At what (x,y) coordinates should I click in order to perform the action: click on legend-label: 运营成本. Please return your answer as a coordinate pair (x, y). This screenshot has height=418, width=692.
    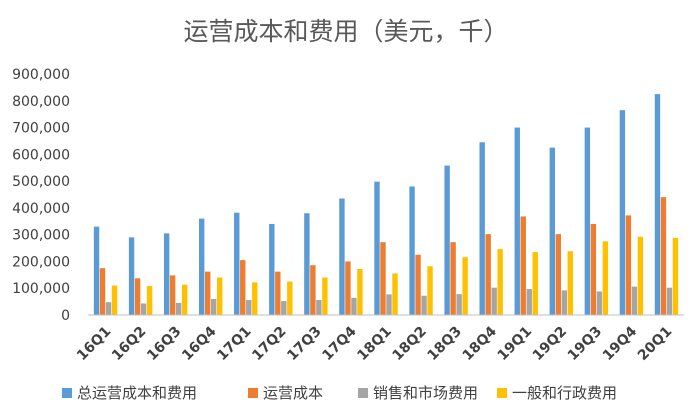
    Looking at the image, I should click on (293, 393).